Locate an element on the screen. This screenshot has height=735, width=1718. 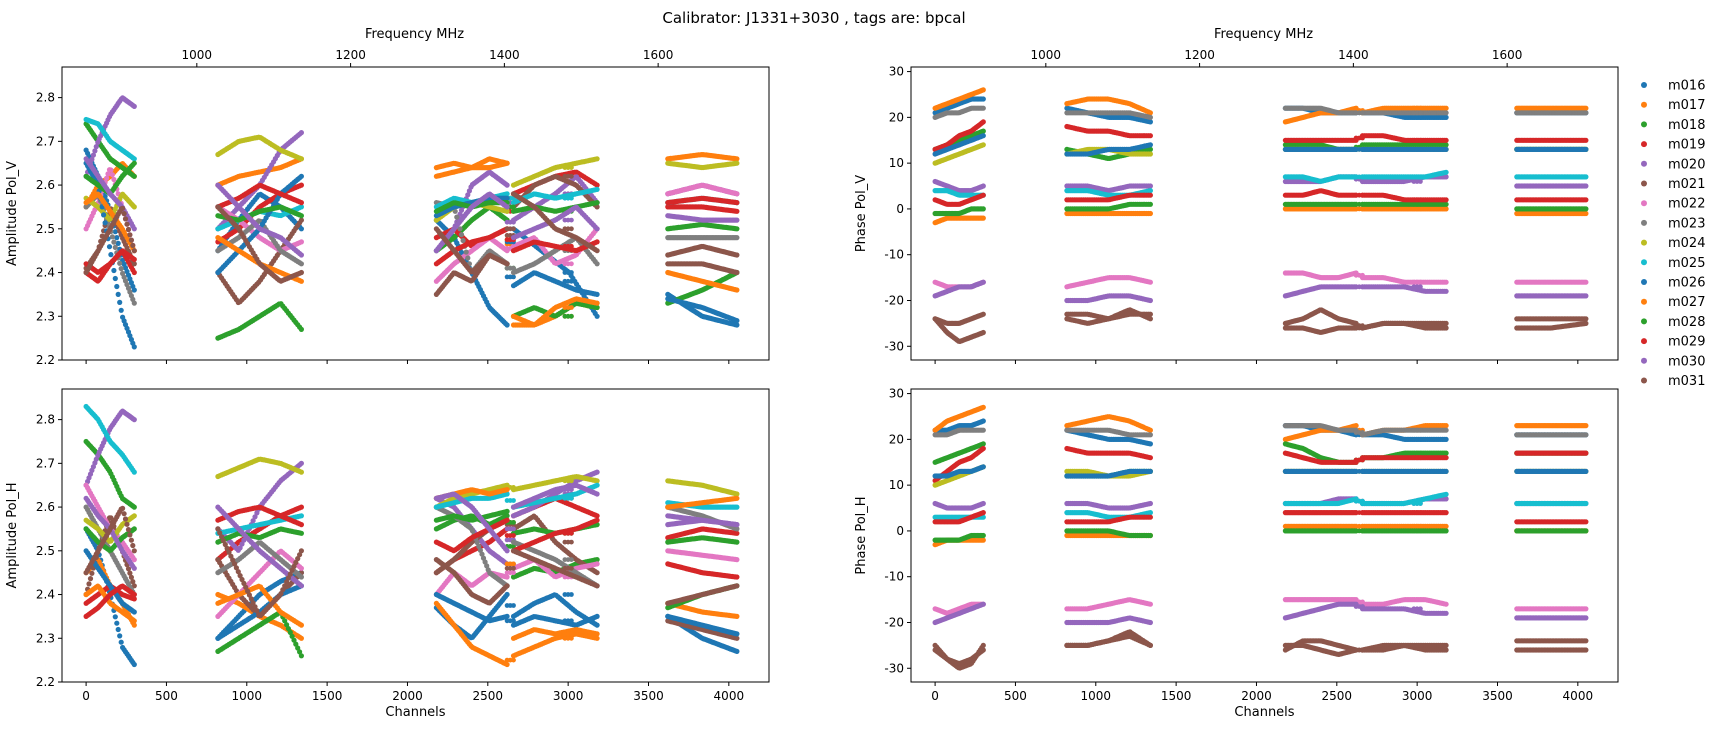
series-m026 is located at coordinates (411, 255).